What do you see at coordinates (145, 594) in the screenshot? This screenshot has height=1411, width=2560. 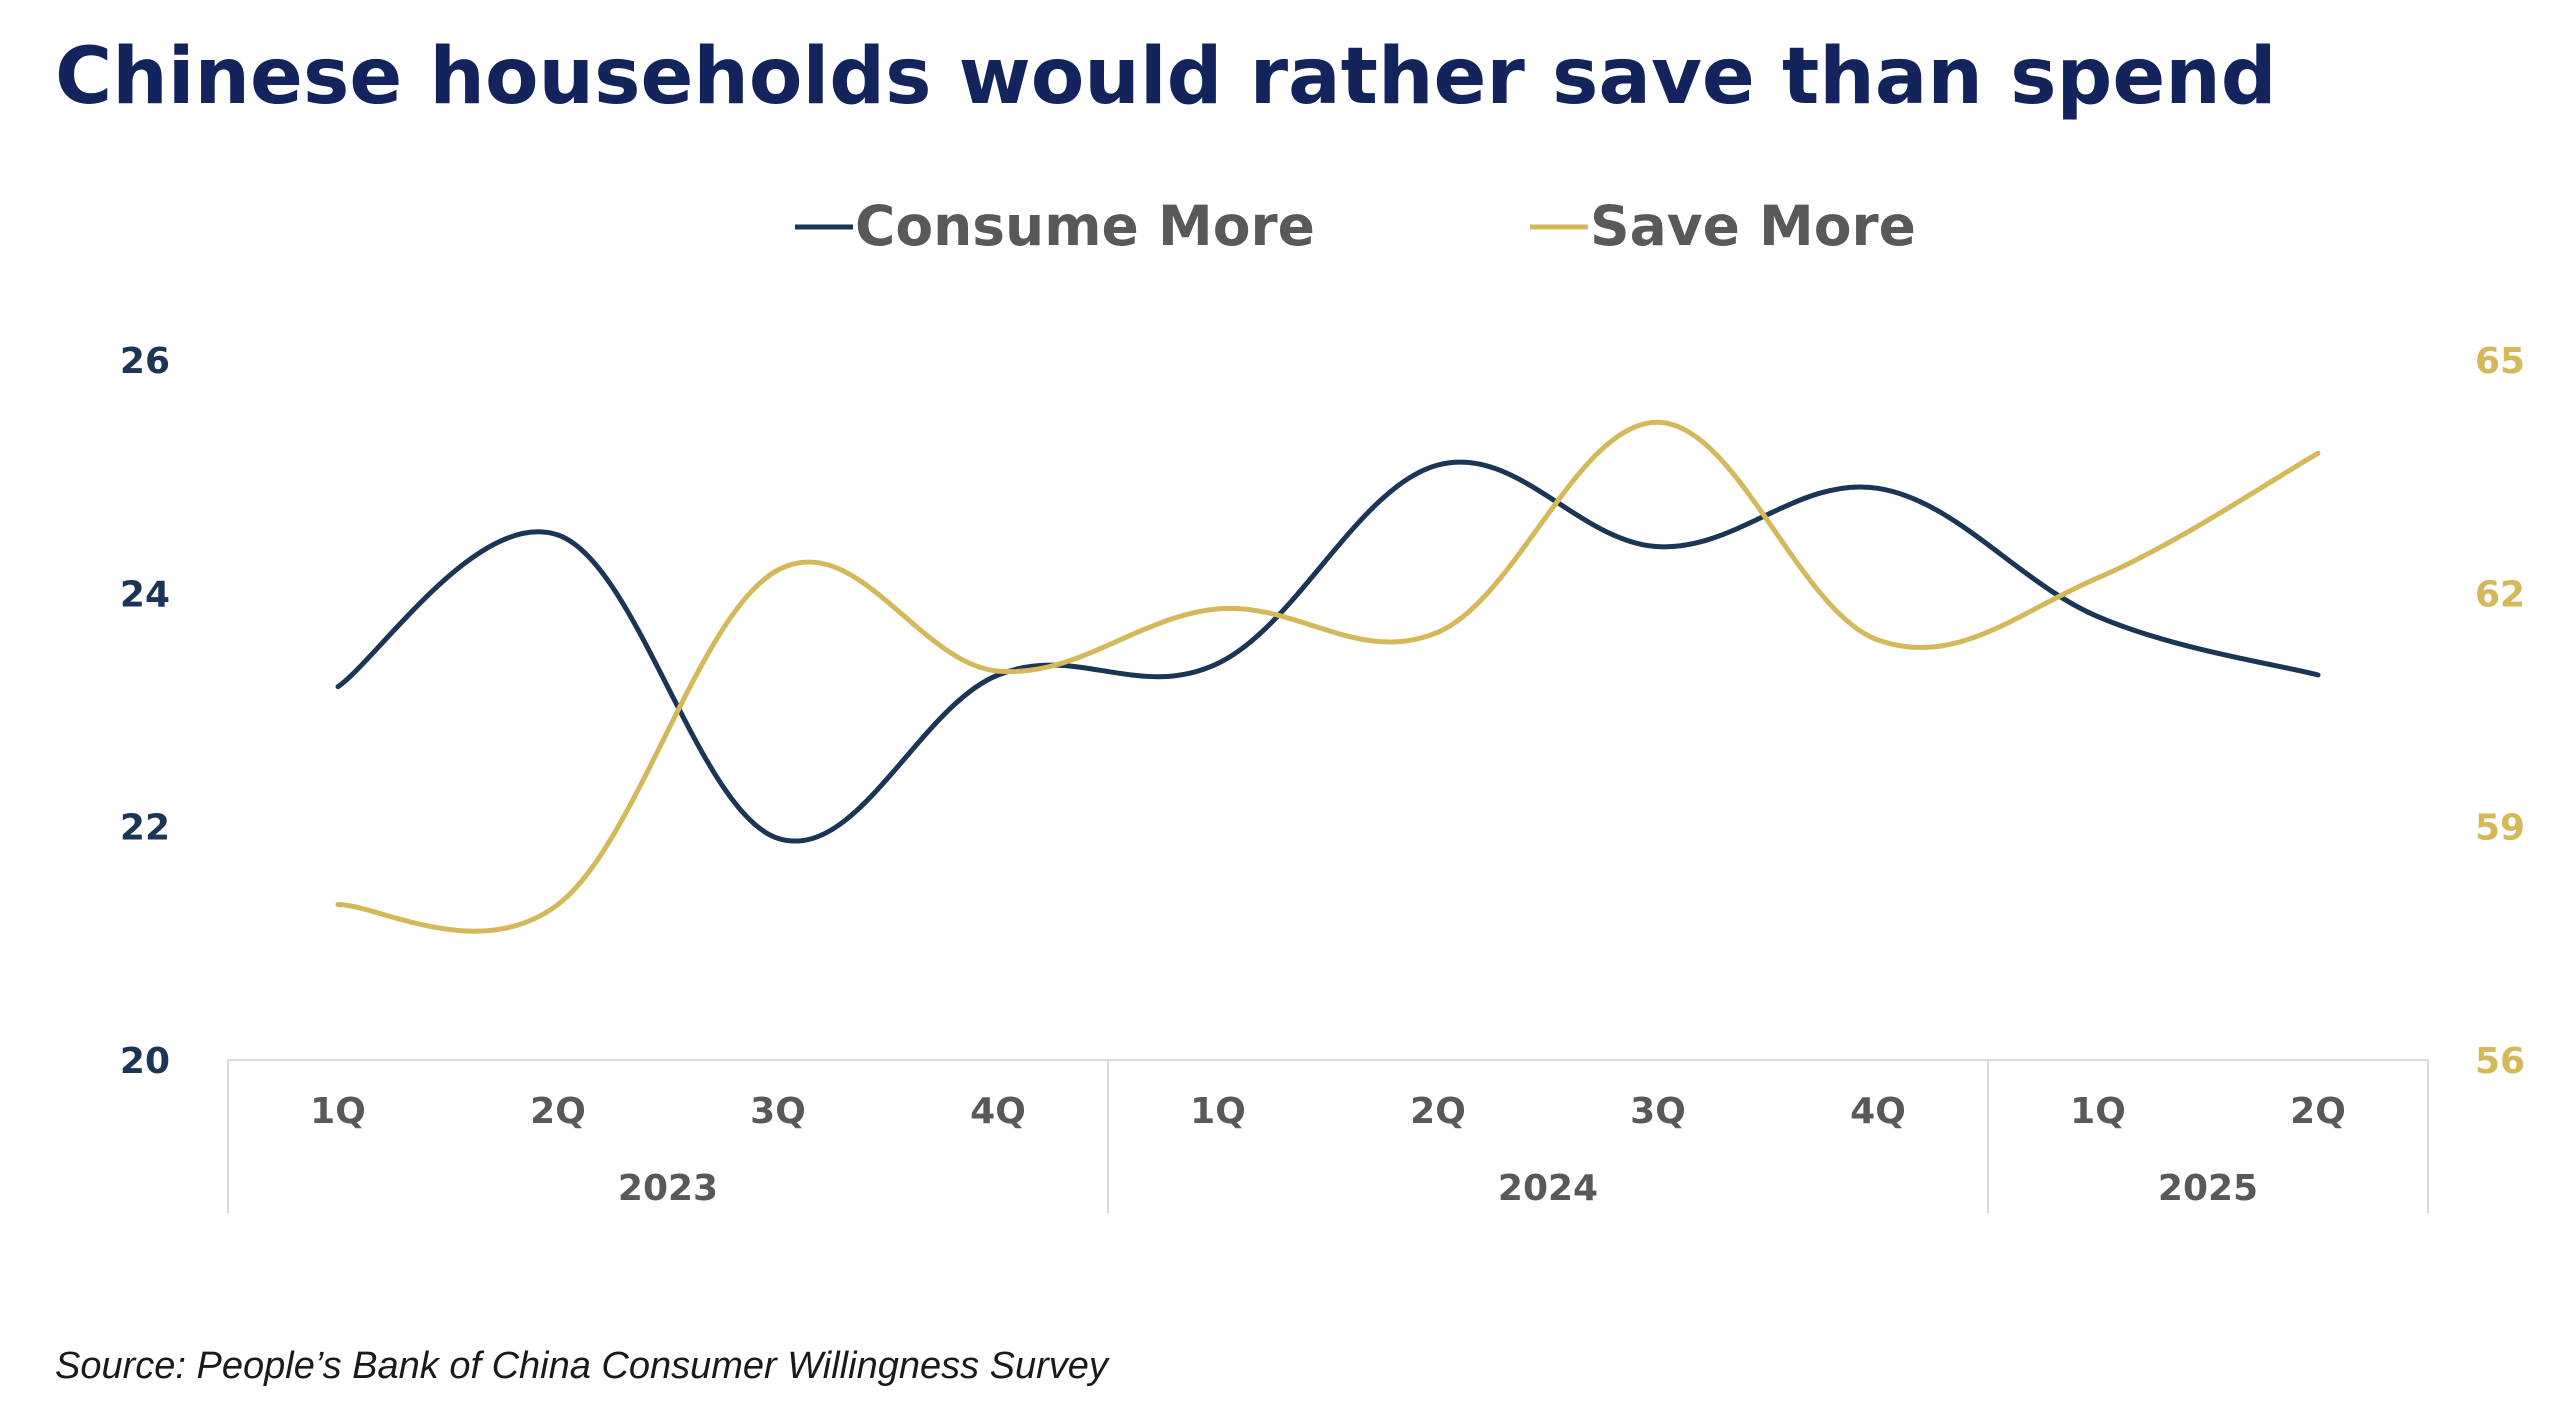 I see `left-tick-label: 24` at bounding box center [145, 594].